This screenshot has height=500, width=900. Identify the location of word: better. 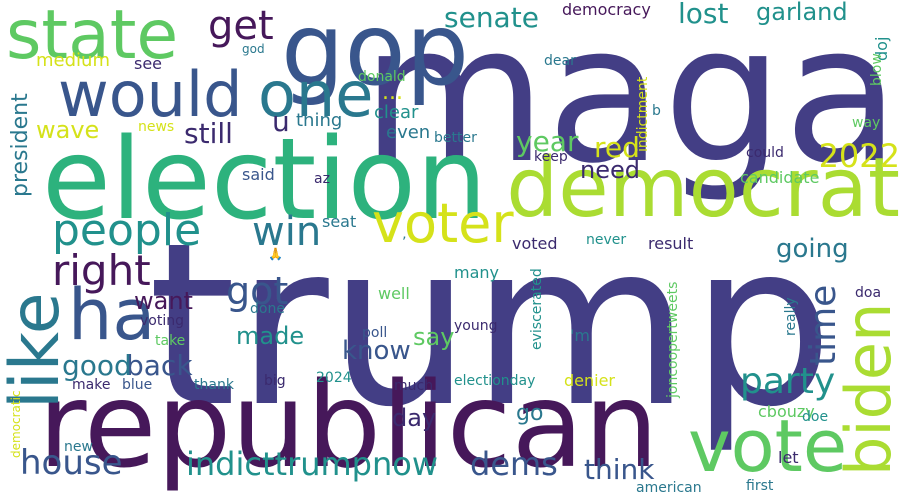
(455, 138).